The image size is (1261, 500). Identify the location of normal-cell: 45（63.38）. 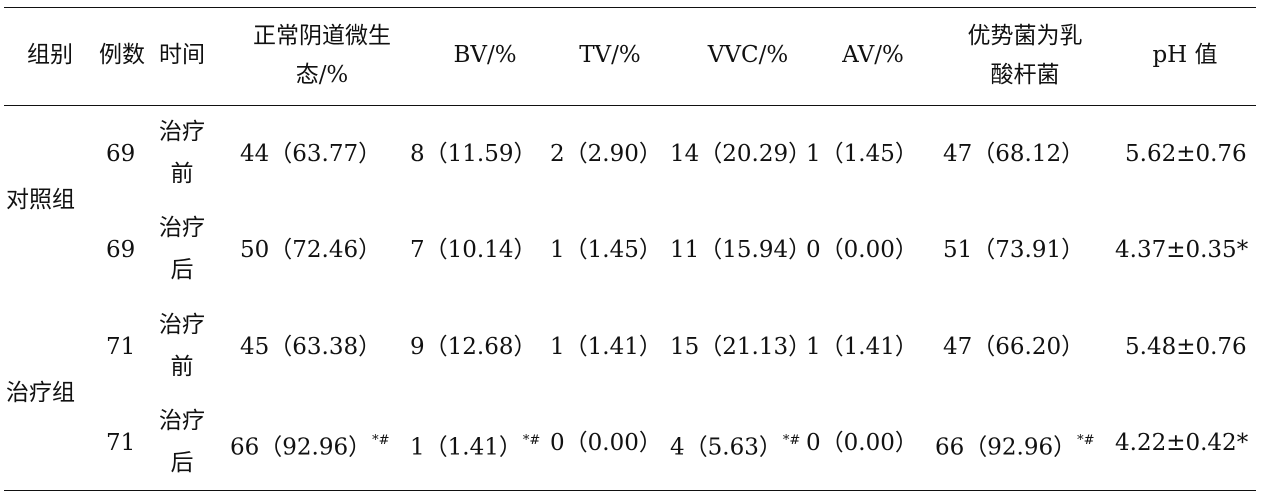
(310, 347).